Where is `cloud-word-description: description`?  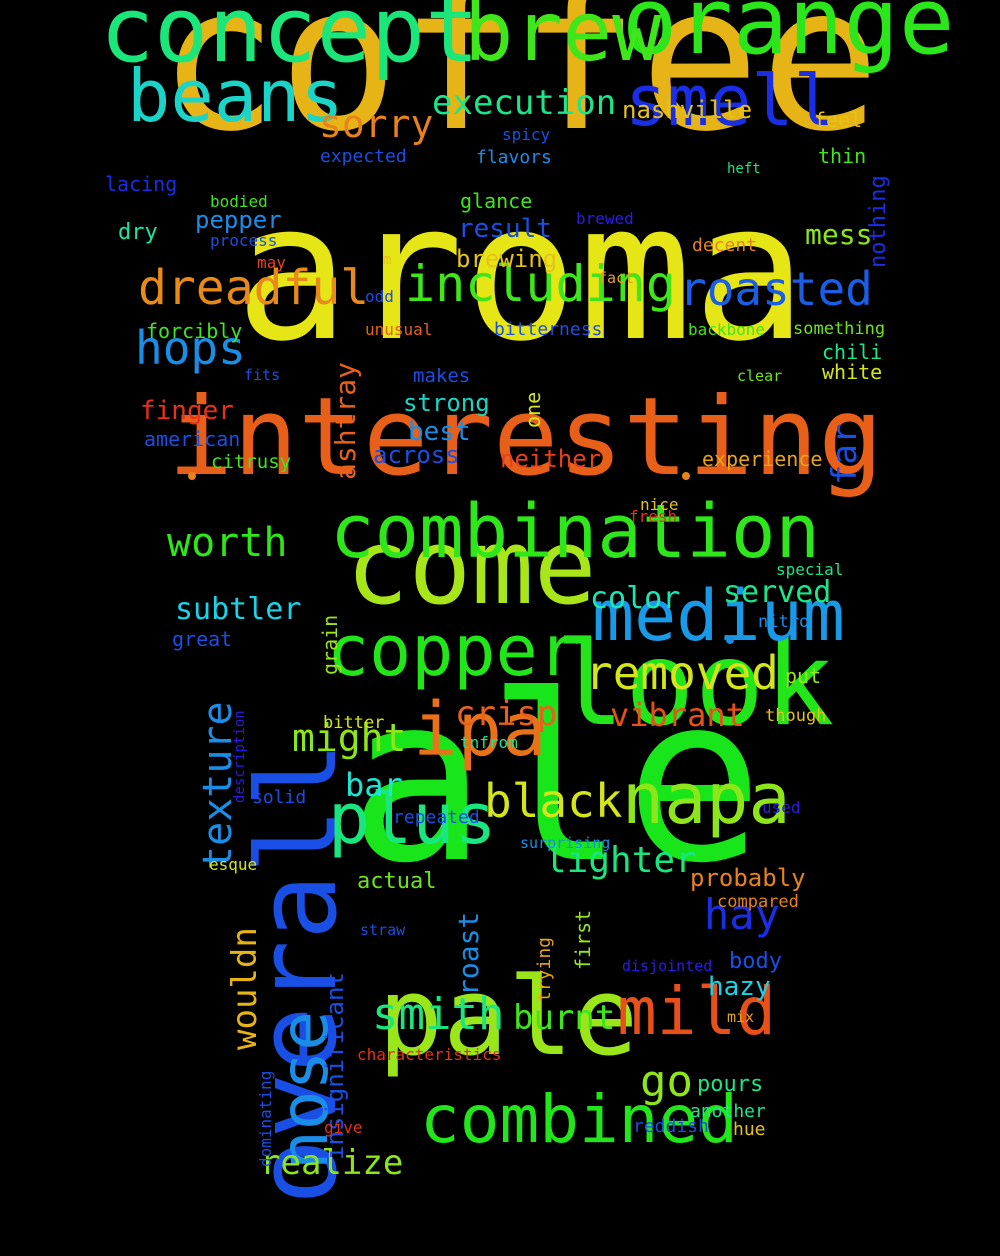
cloud-word-description: description is located at coordinates (240, 756).